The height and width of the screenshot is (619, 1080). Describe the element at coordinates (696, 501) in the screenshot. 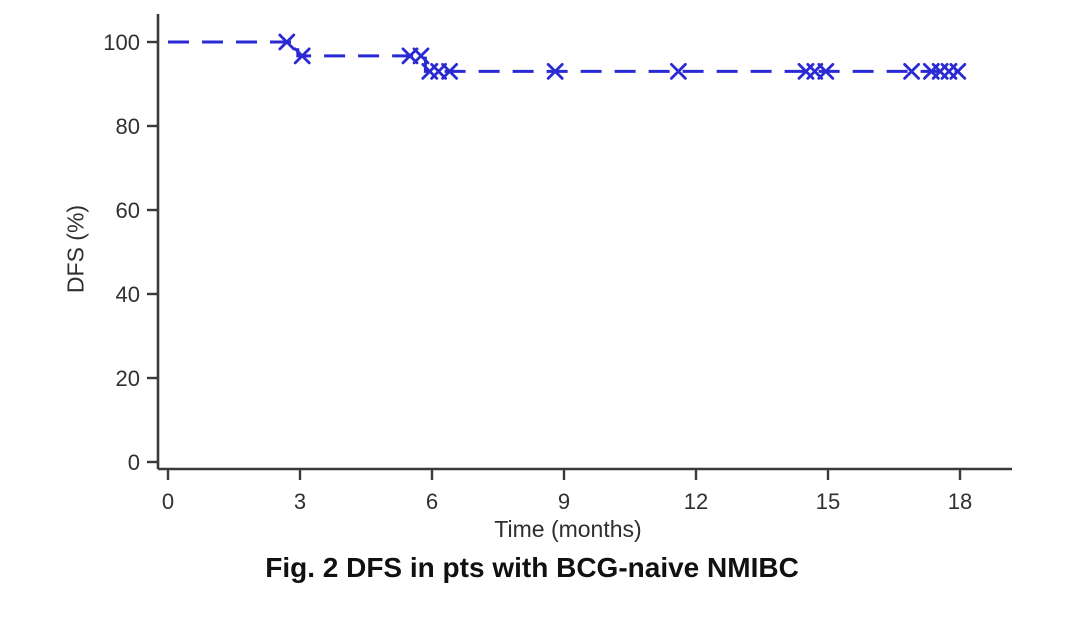

I see `x-tick-label: 12` at that location.